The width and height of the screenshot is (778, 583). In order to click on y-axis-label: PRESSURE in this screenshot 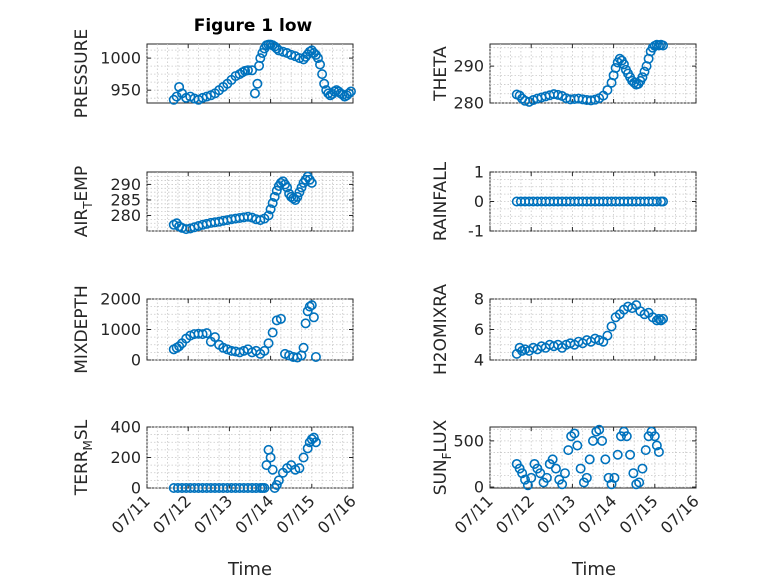, I will do `click(82, 73)`.